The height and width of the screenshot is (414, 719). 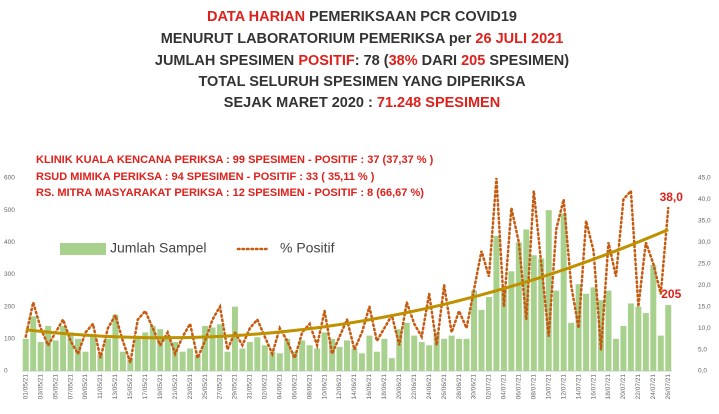 What do you see at coordinates (438, 103) in the screenshot?
I see `header-highlight: 71.248 SPESIMEN` at bounding box center [438, 103].